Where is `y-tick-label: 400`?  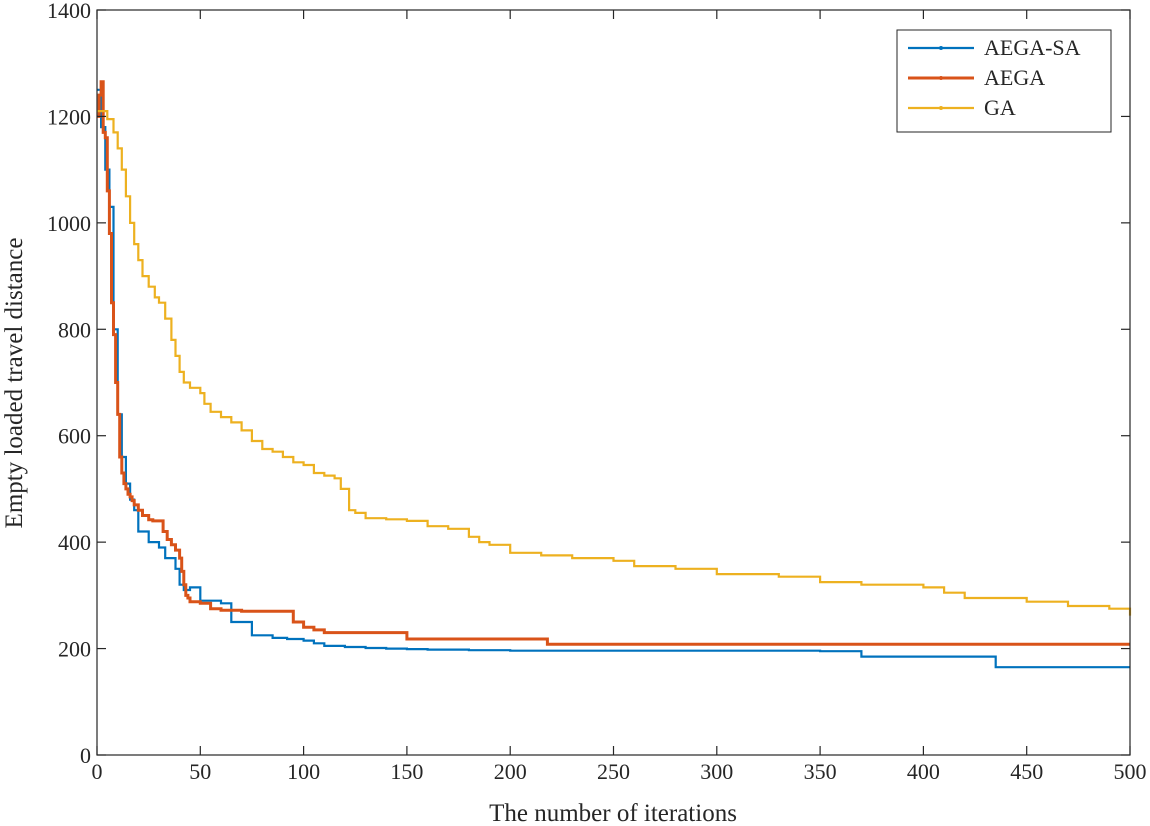 y-tick-label: 400 is located at coordinates (74, 542).